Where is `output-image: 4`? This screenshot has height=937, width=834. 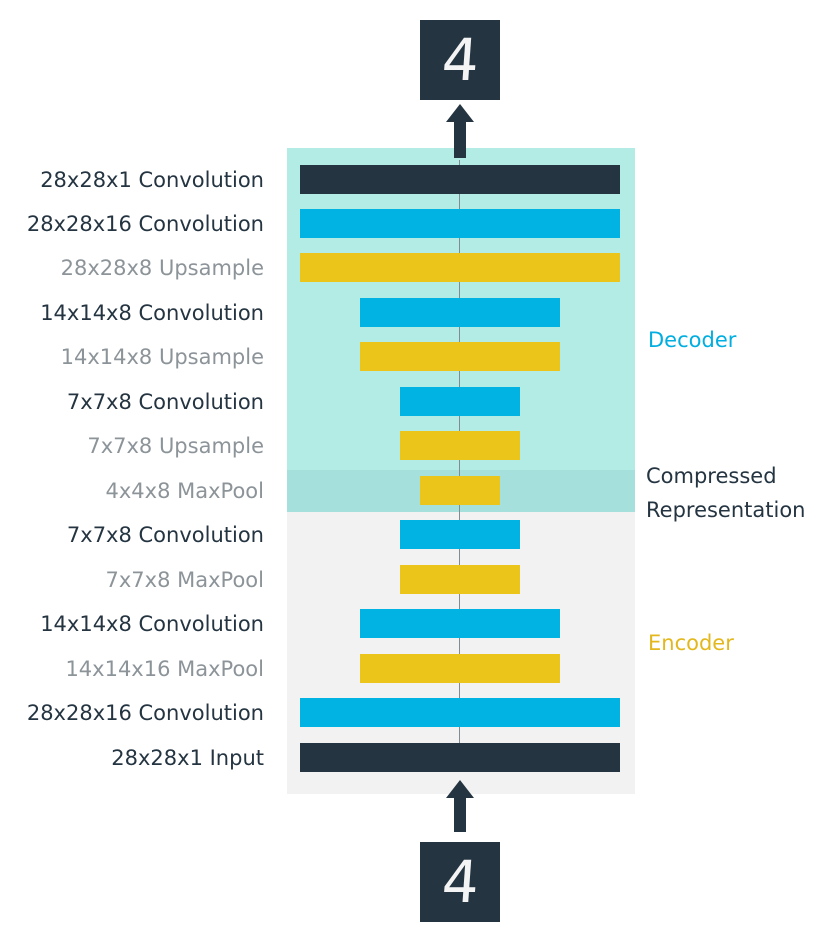
output-image: 4 is located at coordinates (460, 60).